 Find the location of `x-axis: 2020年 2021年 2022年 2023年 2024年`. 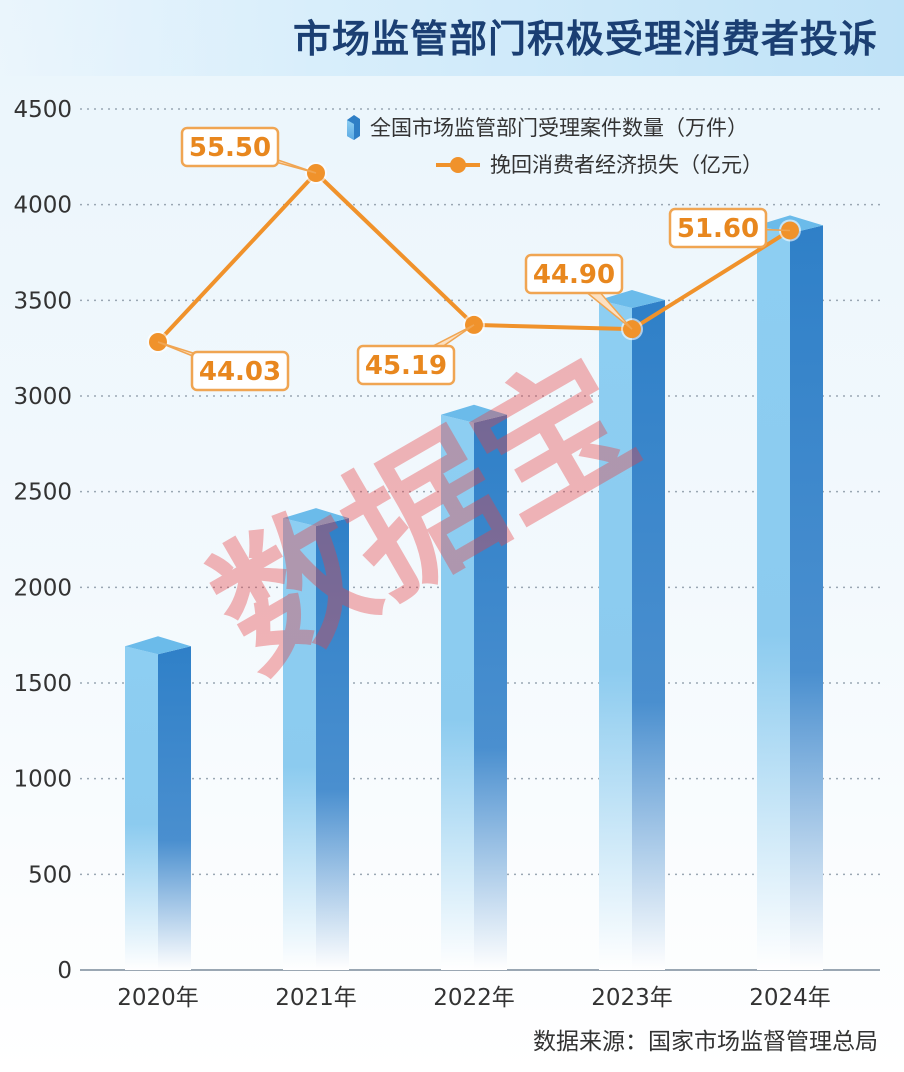

x-axis: 2020年 2021年 2022年 2023年 2024年 is located at coordinates (474, 998).